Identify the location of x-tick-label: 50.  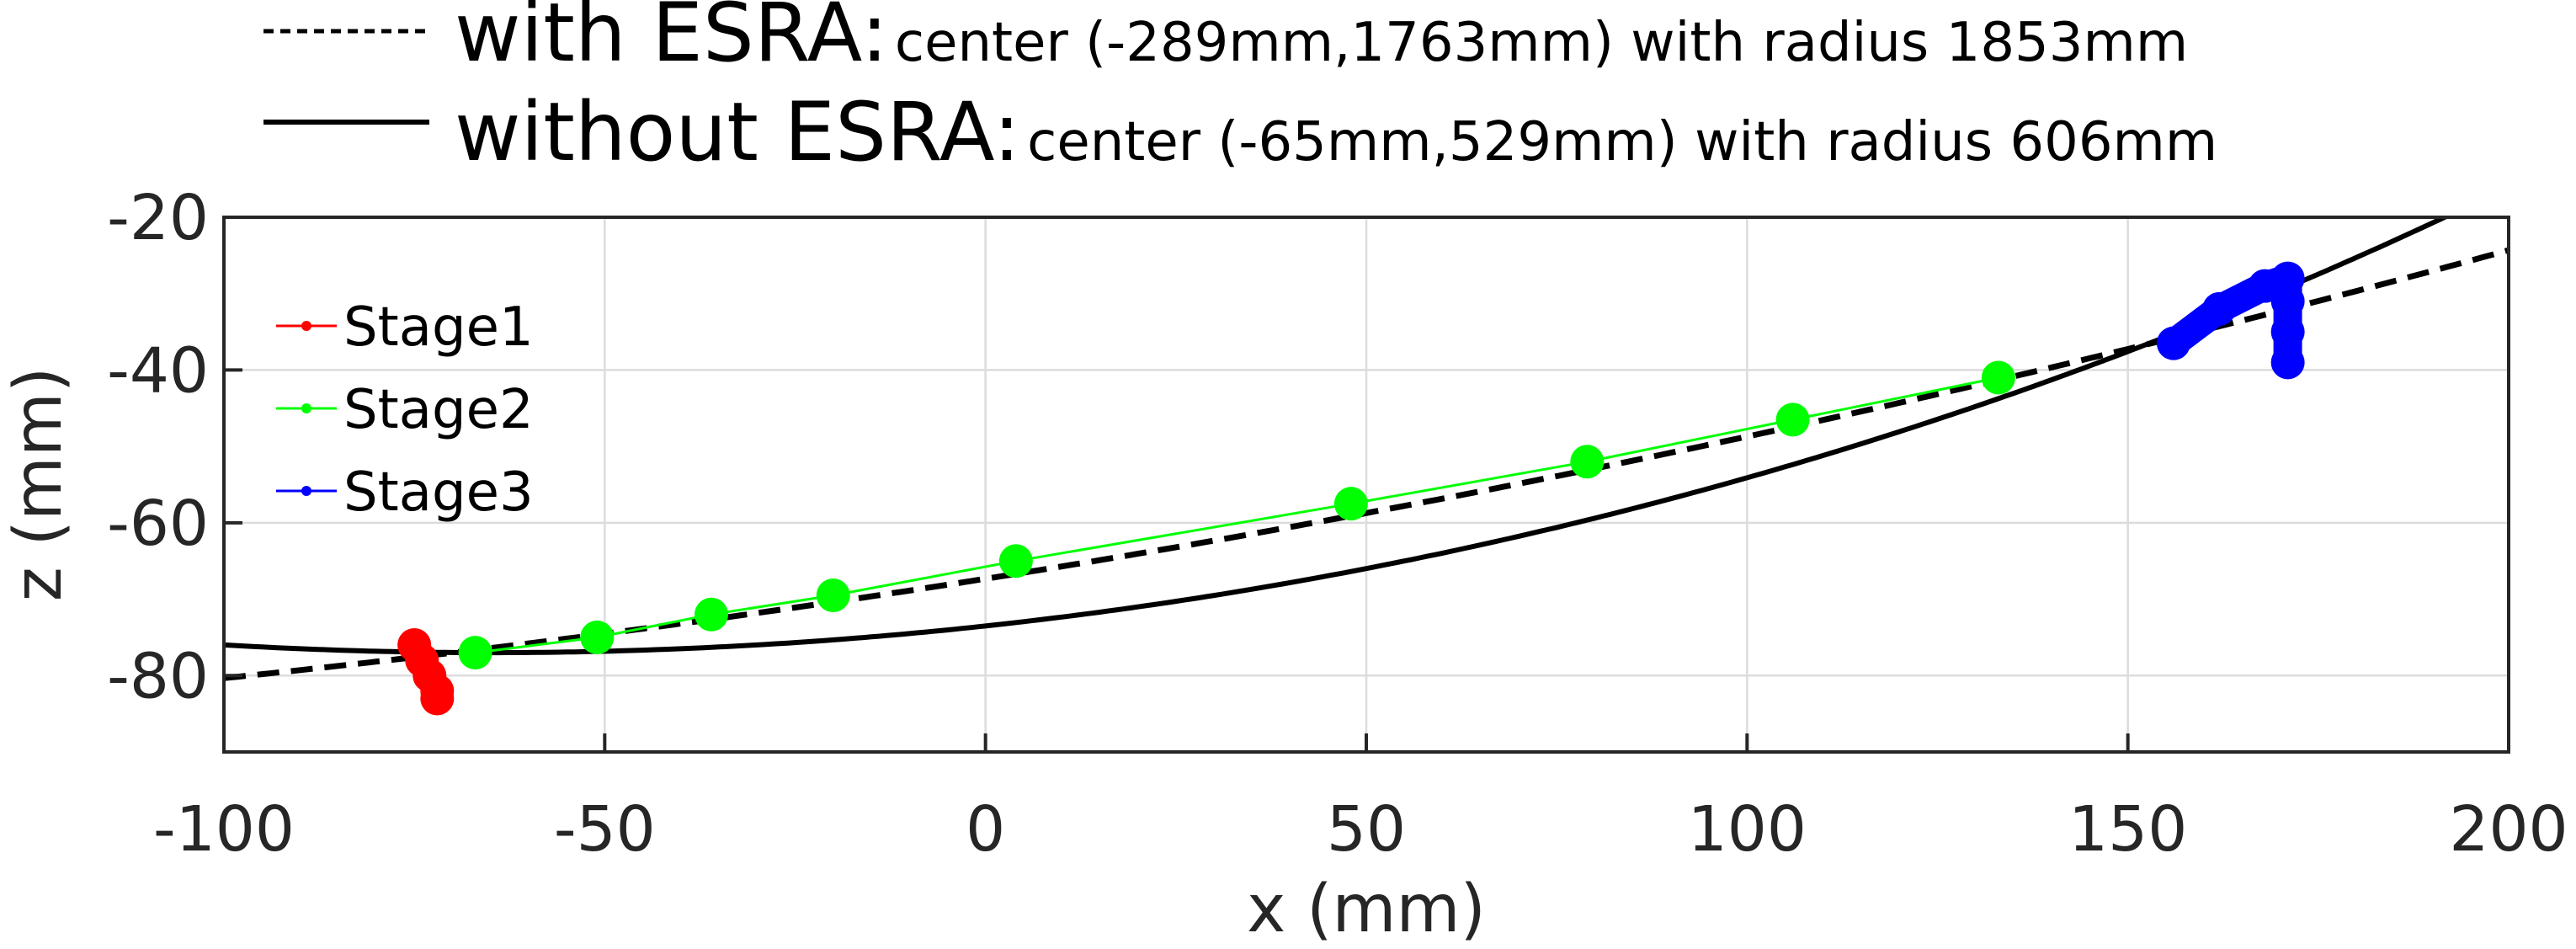
(1366, 829).